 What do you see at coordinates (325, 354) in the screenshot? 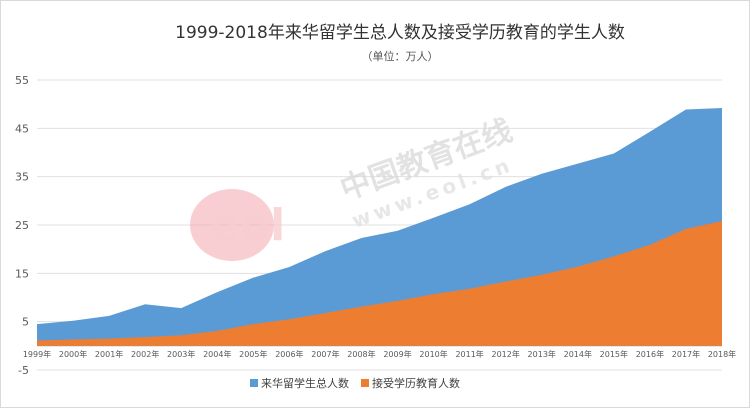
I see `x-tick-label: 2007年` at bounding box center [325, 354].